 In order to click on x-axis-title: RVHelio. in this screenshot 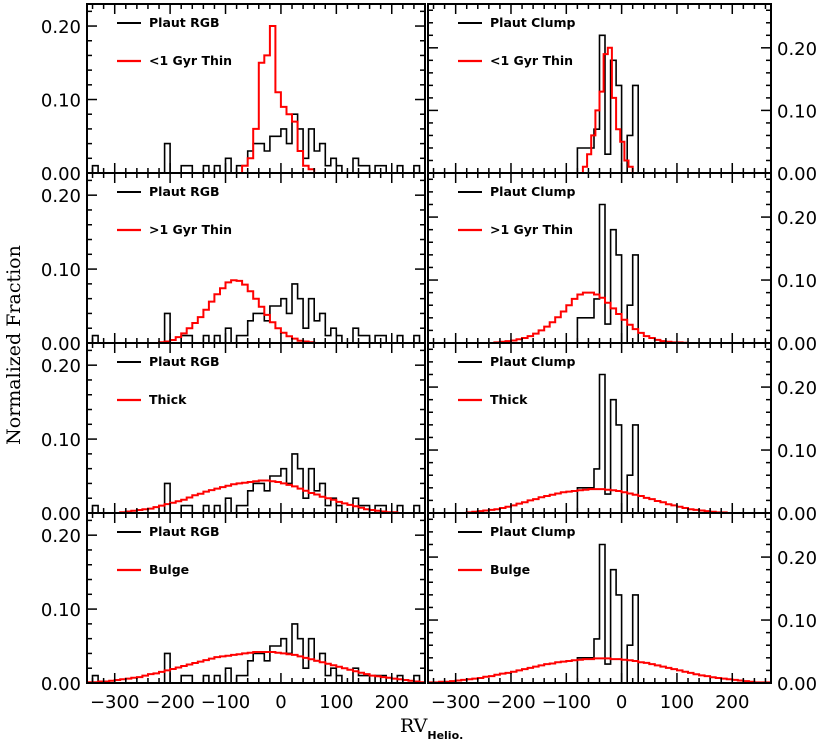, I will do `click(431, 728)`.